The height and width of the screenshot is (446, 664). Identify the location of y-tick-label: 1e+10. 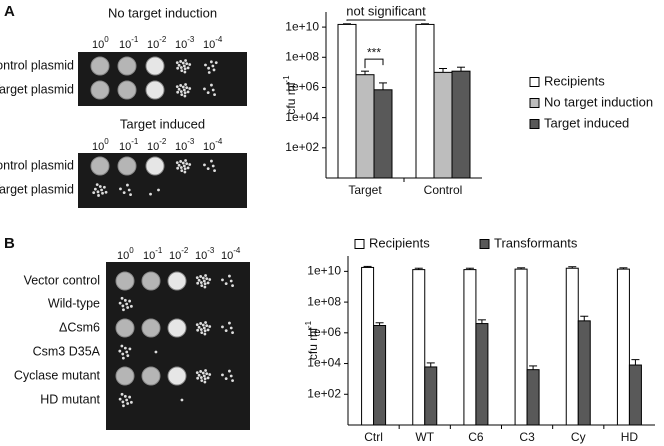
(302, 26).